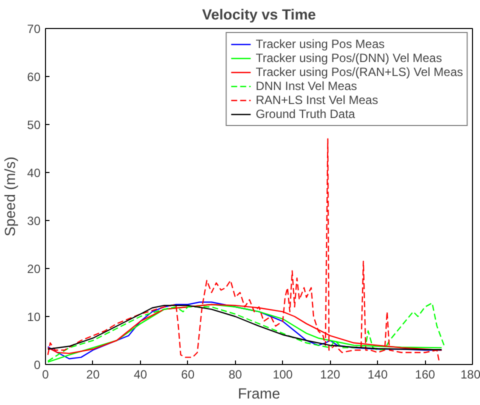 This screenshot has width=480, height=405. Describe the element at coordinates (349, 58) in the screenshot. I see `legend-label: Tracker using Pos/(DNN) Vel Meas` at that location.